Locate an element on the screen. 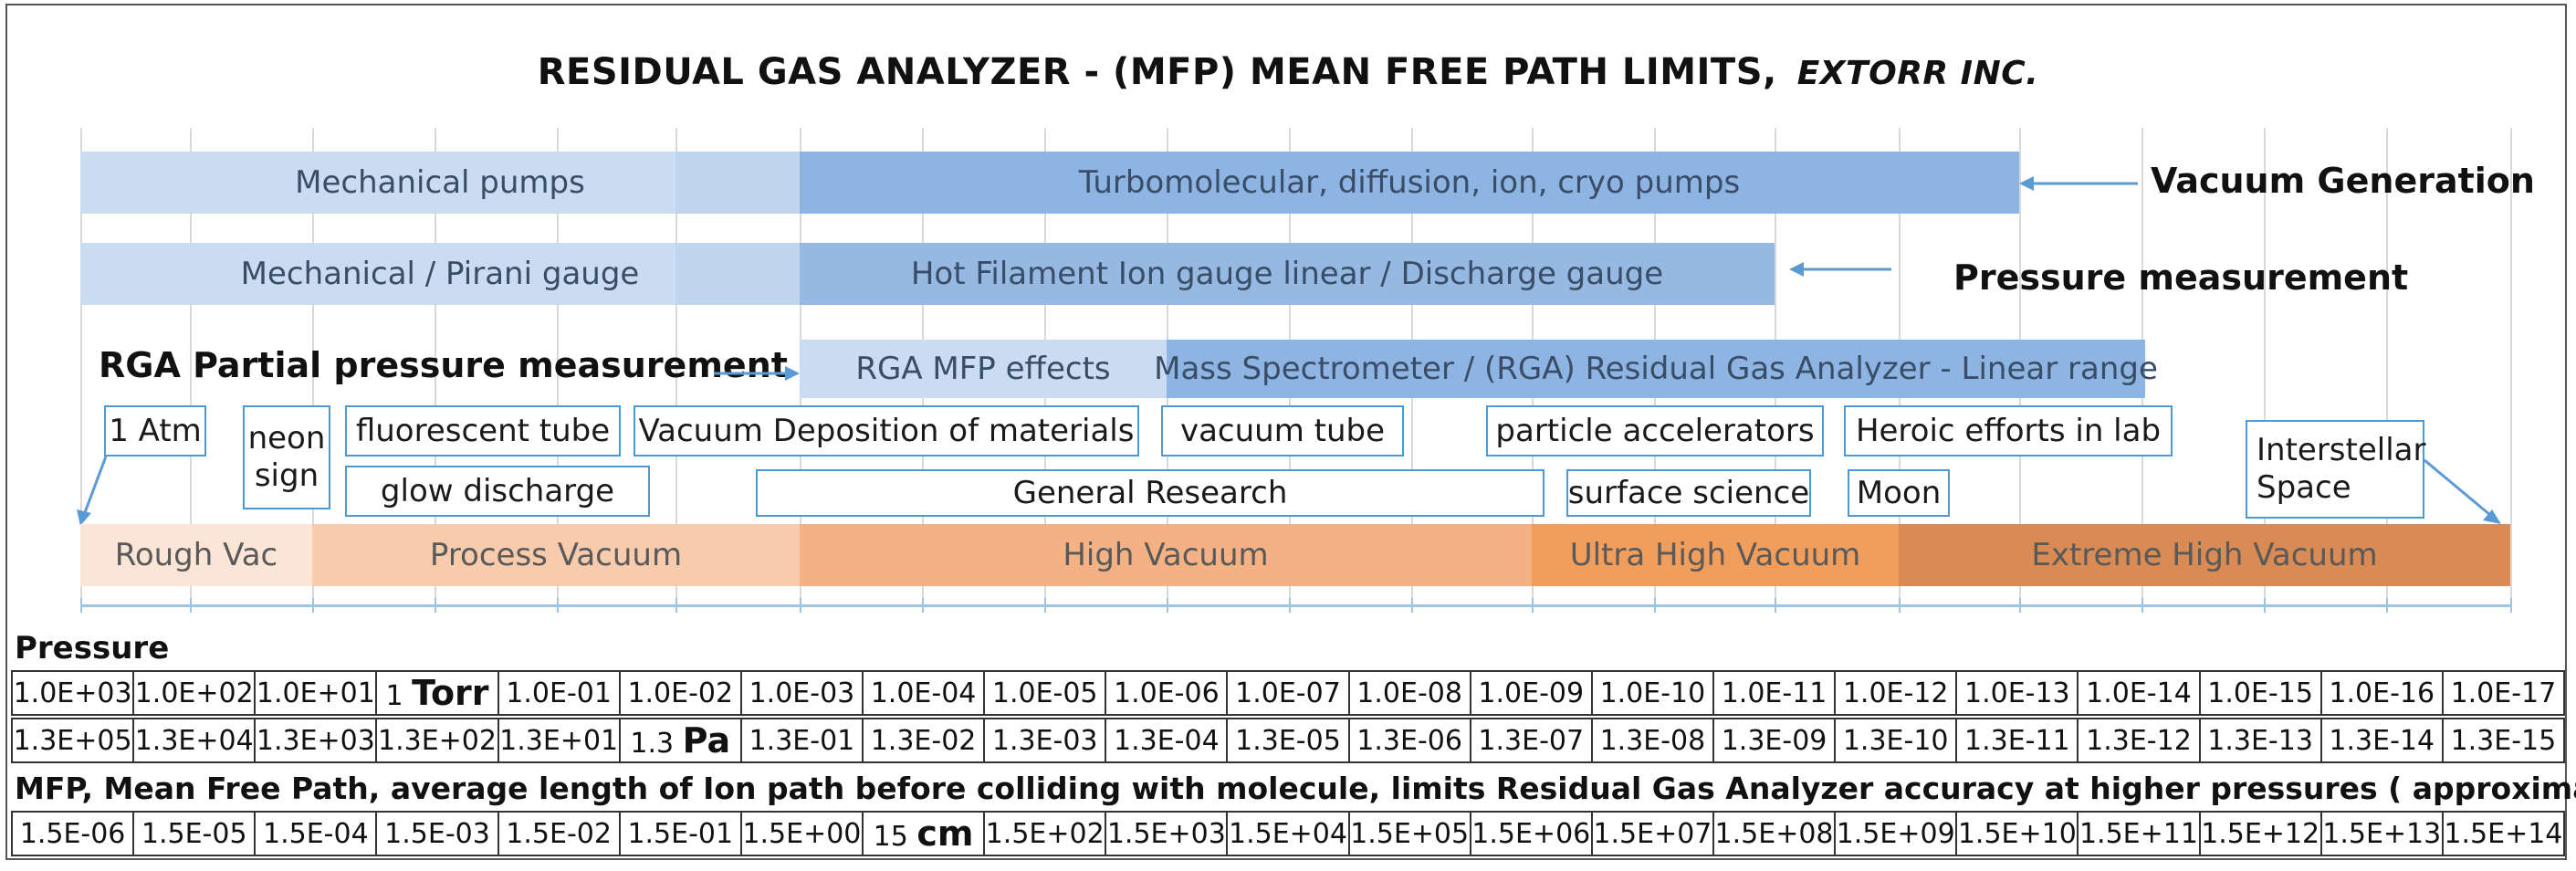  mfp-cell: 1.5E+08 is located at coordinates (1774, 833).